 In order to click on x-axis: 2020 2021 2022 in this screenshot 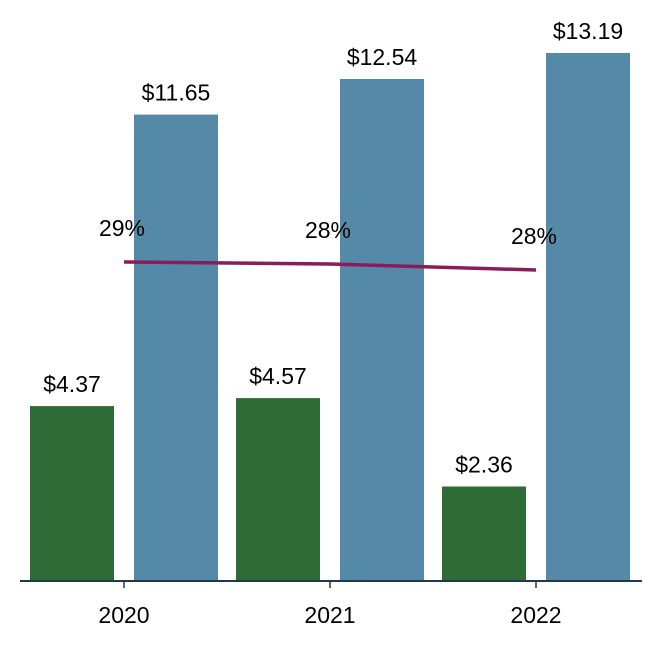, I will do `click(331, 604)`.